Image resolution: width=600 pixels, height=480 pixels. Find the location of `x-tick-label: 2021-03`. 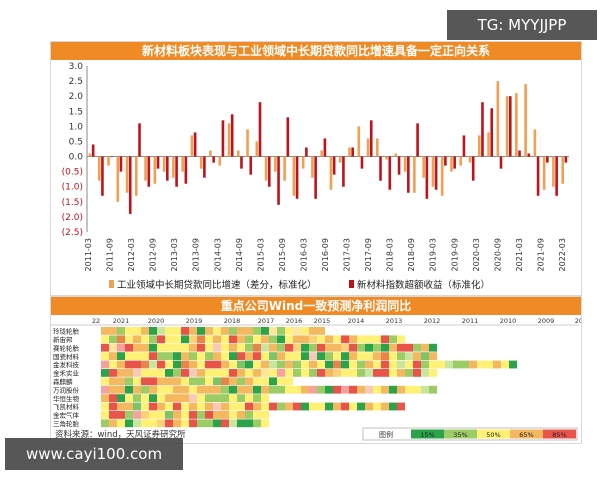

x-tick-label: 2021-03 is located at coordinates (519, 254).